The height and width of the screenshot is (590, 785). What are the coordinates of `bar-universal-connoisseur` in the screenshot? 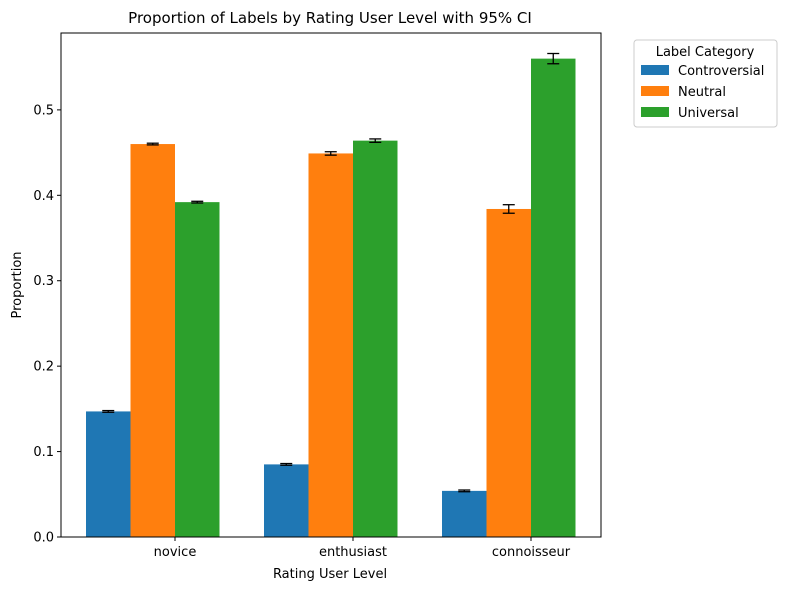 It's located at (553, 298).